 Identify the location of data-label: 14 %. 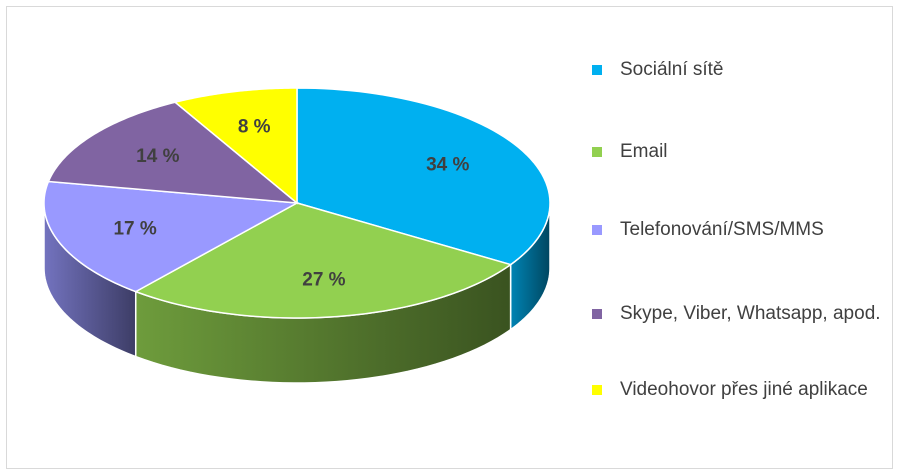
(157, 156).